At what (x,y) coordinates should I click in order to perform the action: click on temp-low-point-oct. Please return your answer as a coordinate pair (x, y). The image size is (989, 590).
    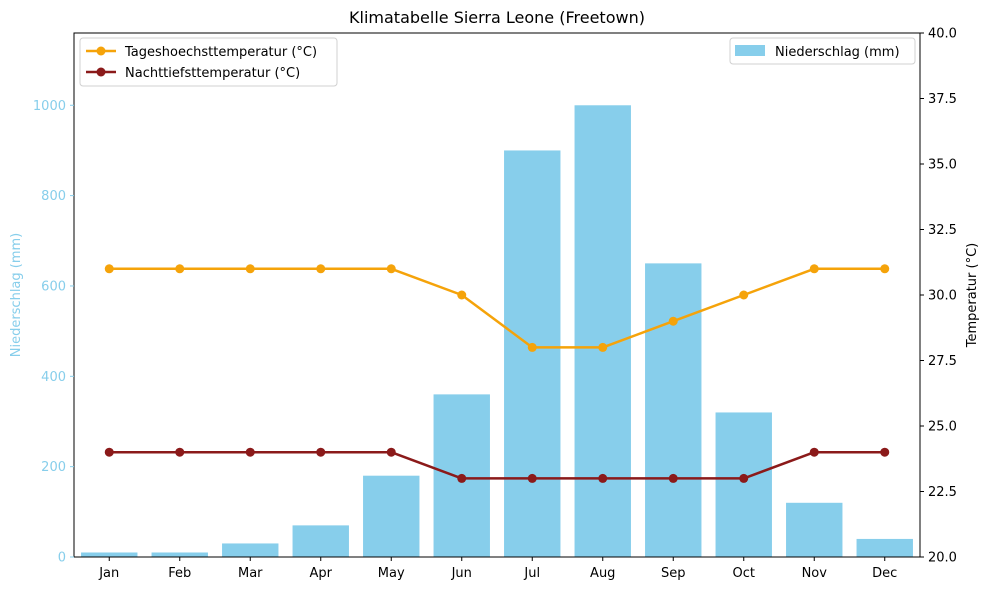
    Looking at the image, I should click on (744, 478).